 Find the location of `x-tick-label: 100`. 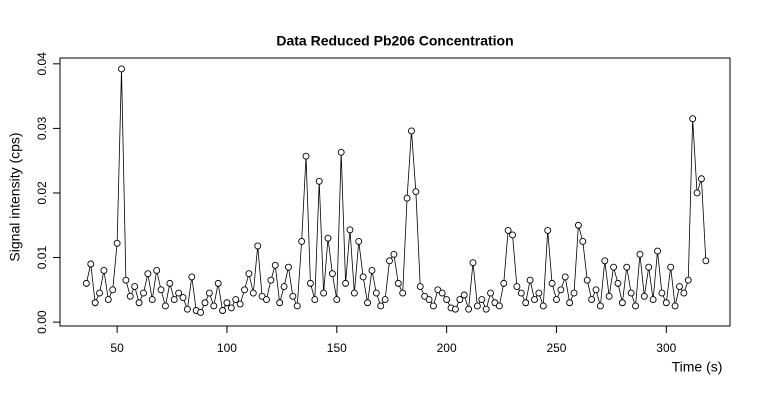

x-tick-label: 100 is located at coordinates (227, 348).